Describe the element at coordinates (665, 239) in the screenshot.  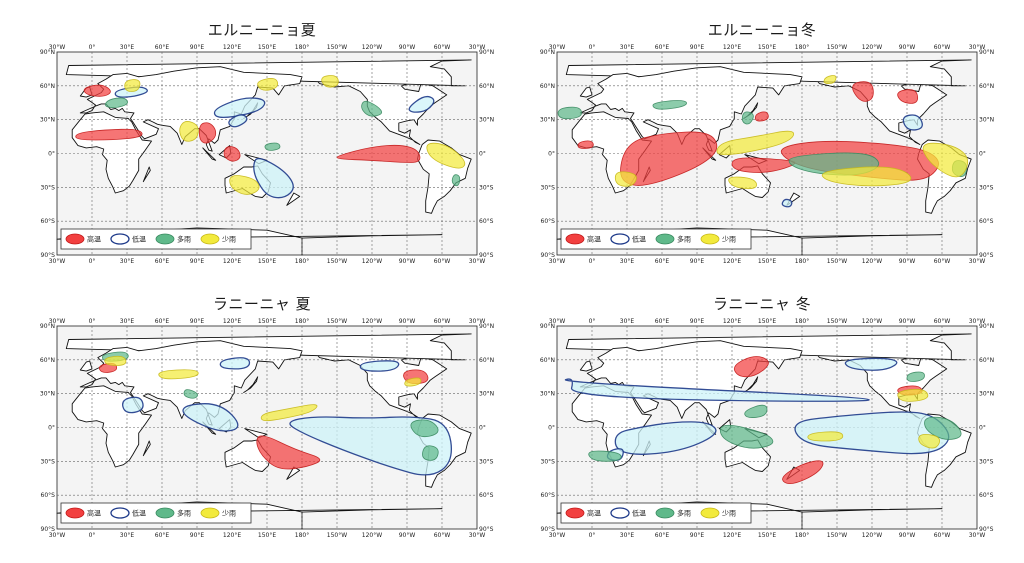
I see `legend-swatch-wet` at that location.